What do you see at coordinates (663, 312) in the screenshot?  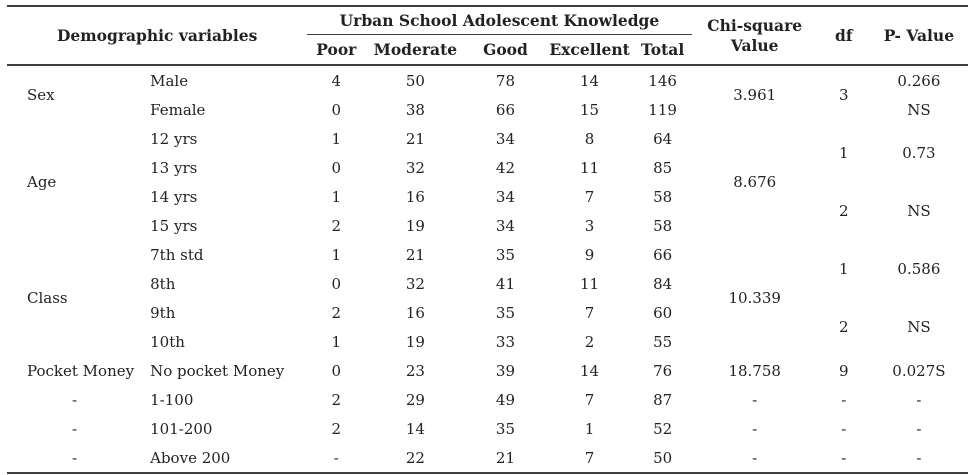 I see `cell-total: 60` at bounding box center [663, 312].